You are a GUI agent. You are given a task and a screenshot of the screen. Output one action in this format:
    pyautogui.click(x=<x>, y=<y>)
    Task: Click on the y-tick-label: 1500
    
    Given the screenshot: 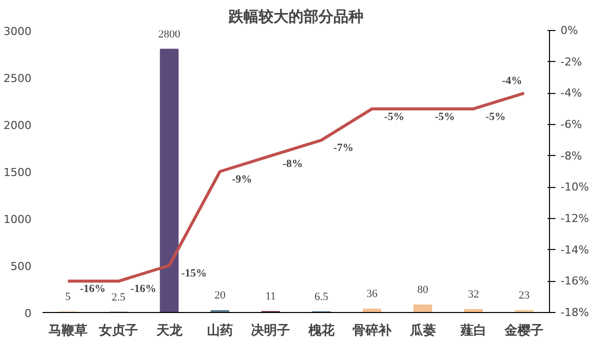 What is the action you would take?
    pyautogui.click(x=18, y=172)
    